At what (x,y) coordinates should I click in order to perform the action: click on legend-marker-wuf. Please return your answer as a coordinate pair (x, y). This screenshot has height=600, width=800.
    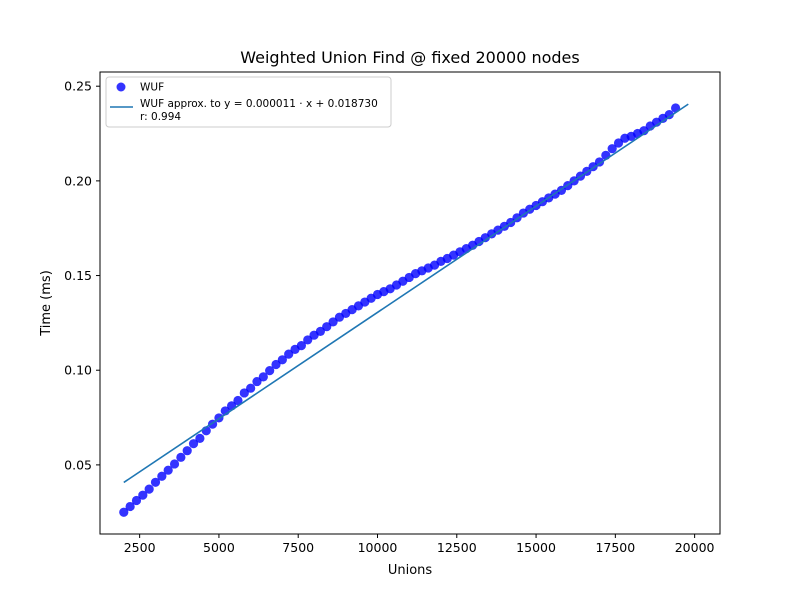
    Looking at the image, I should click on (121, 87).